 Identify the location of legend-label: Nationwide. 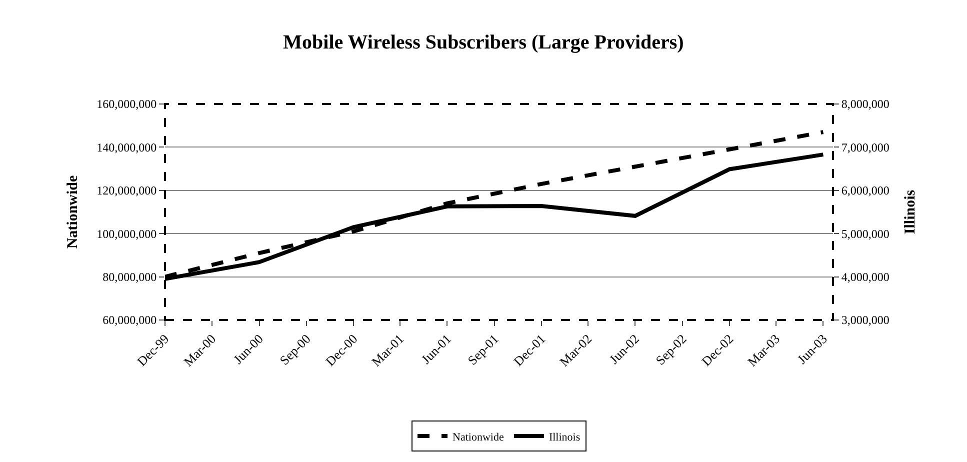
(478, 437).